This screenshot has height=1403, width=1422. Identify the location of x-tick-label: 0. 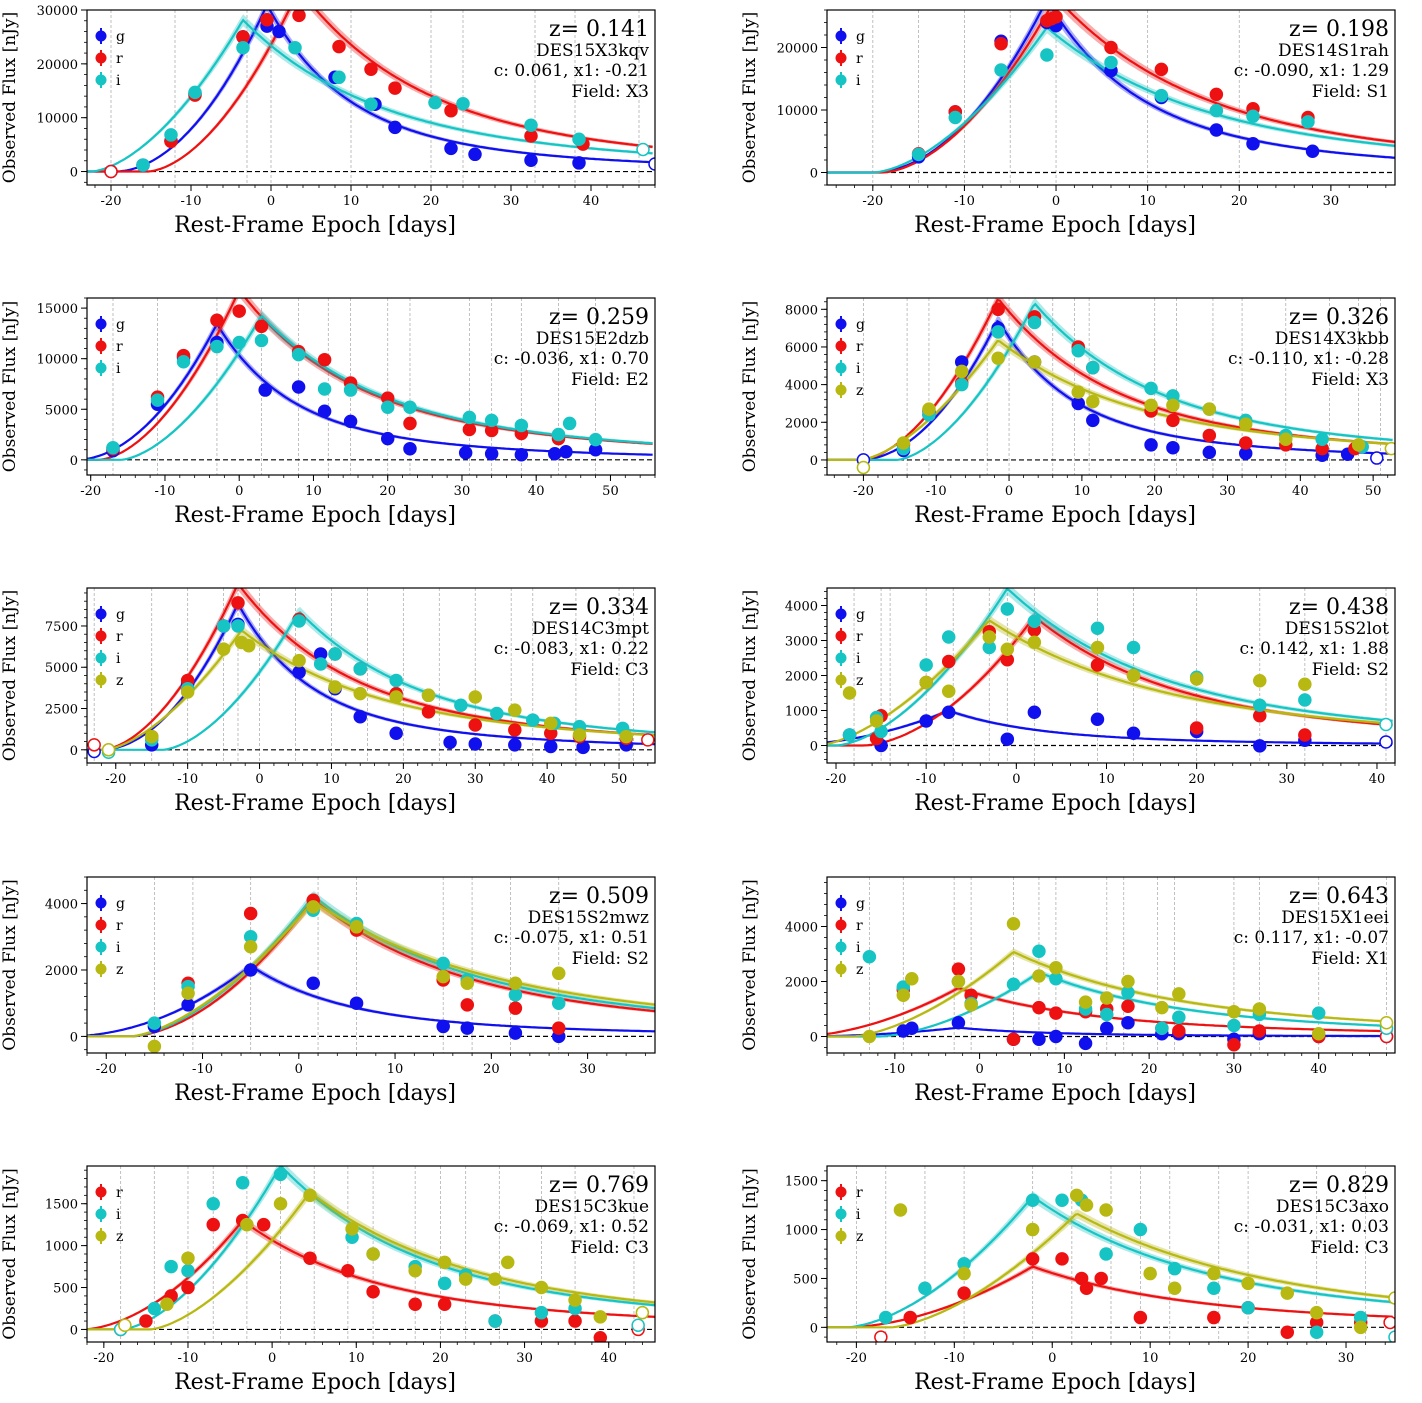
(1052, 1358).